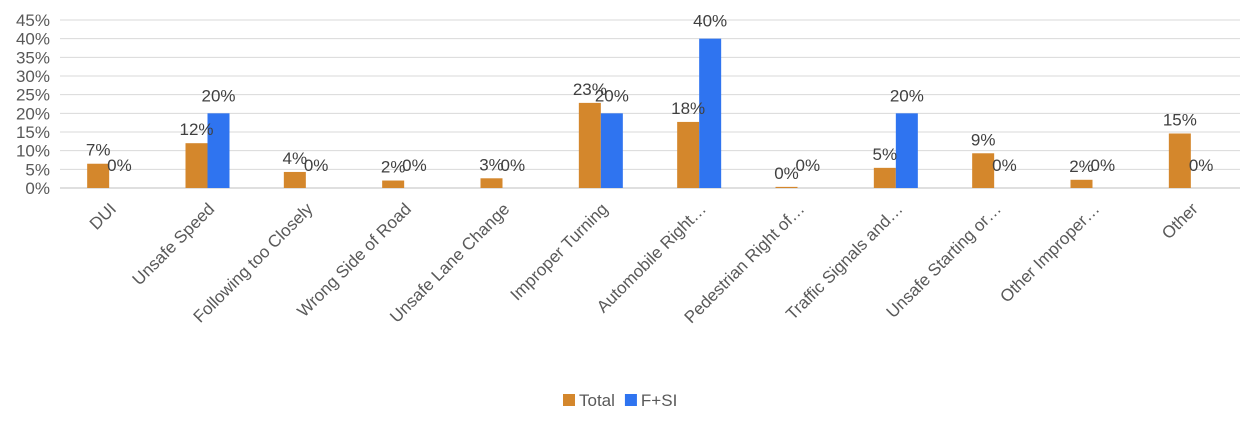 The image size is (1244, 423). I want to click on legend: Total F+SI, so click(620, 400).